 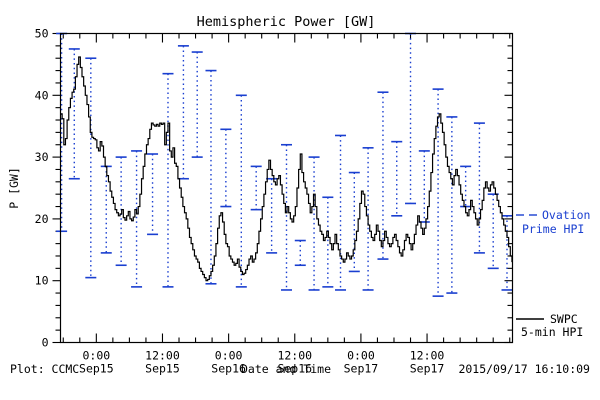 What do you see at coordinates (553, 229) in the screenshot?
I see `legend-ovation-label-line2: Prime HPI` at bounding box center [553, 229].